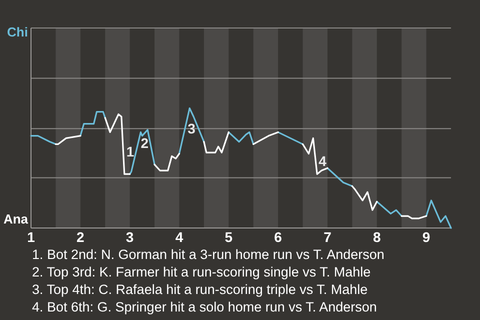 The image size is (480, 320). Describe the element at coordinates (80, 237) in the screenshot. I see `x-tick-label: 2` at that location.